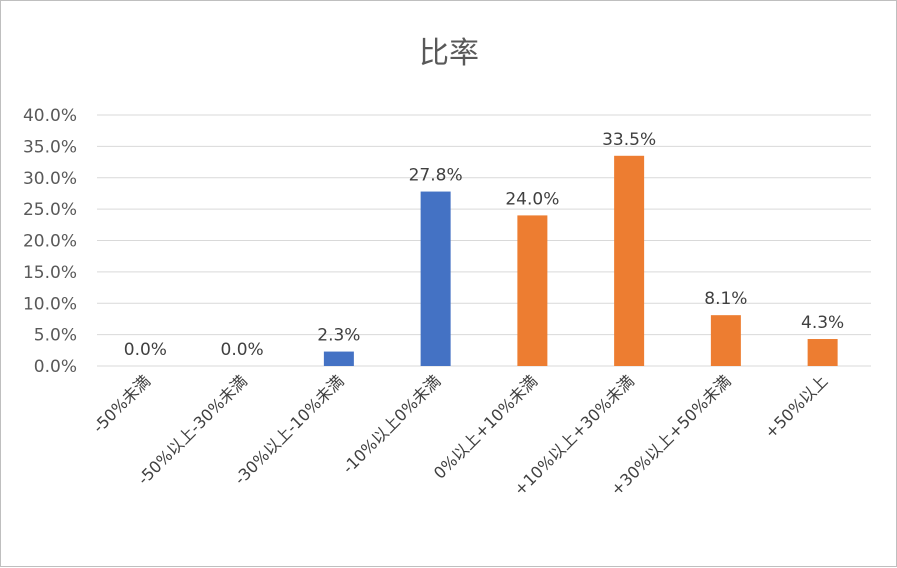 The width and height of the screenshot is (897, 568). What do you see at coordinates (50, 147) in the screenshot?
I see `y-tick-label: 35.0%` at bounding box center [50, 147].